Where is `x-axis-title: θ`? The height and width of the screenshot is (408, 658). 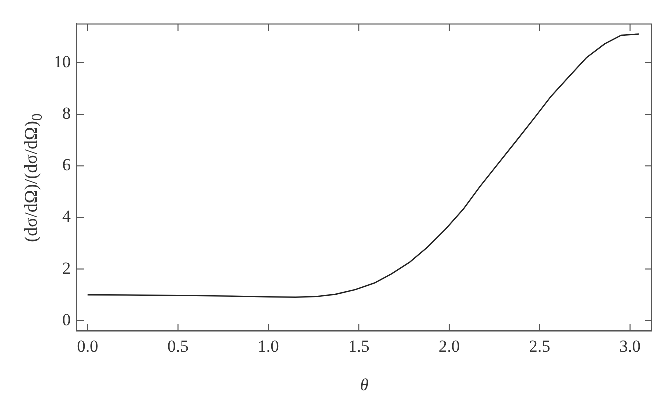
x-axis-title: θ is located at coordinates (364, 384).